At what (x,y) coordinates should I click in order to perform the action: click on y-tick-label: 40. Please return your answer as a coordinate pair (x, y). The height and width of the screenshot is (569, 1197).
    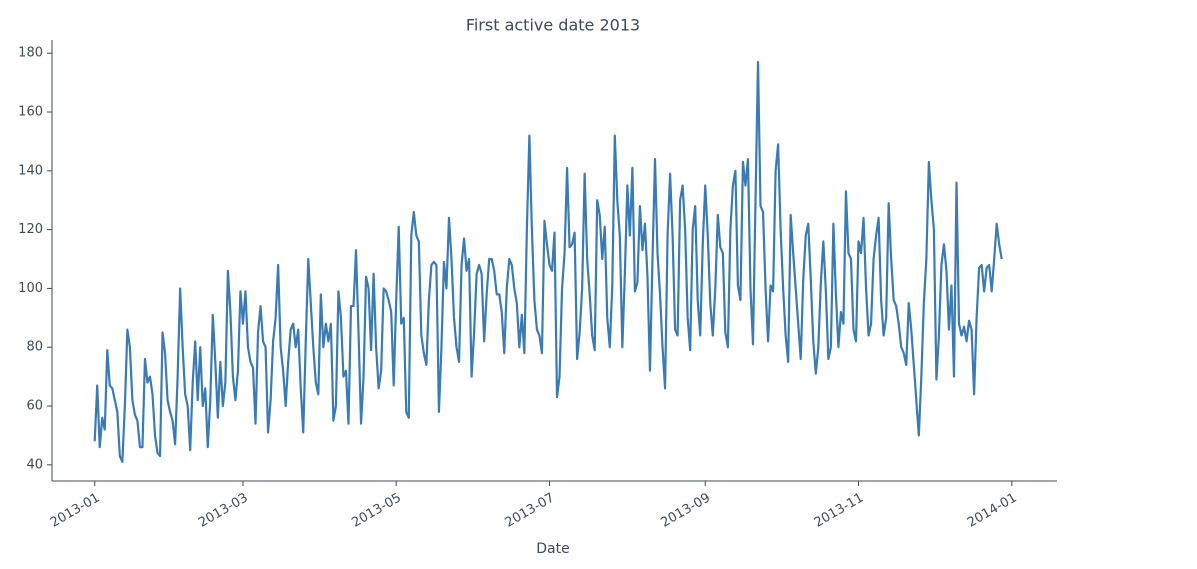
    Looking at the image, I should click on (34, 464).